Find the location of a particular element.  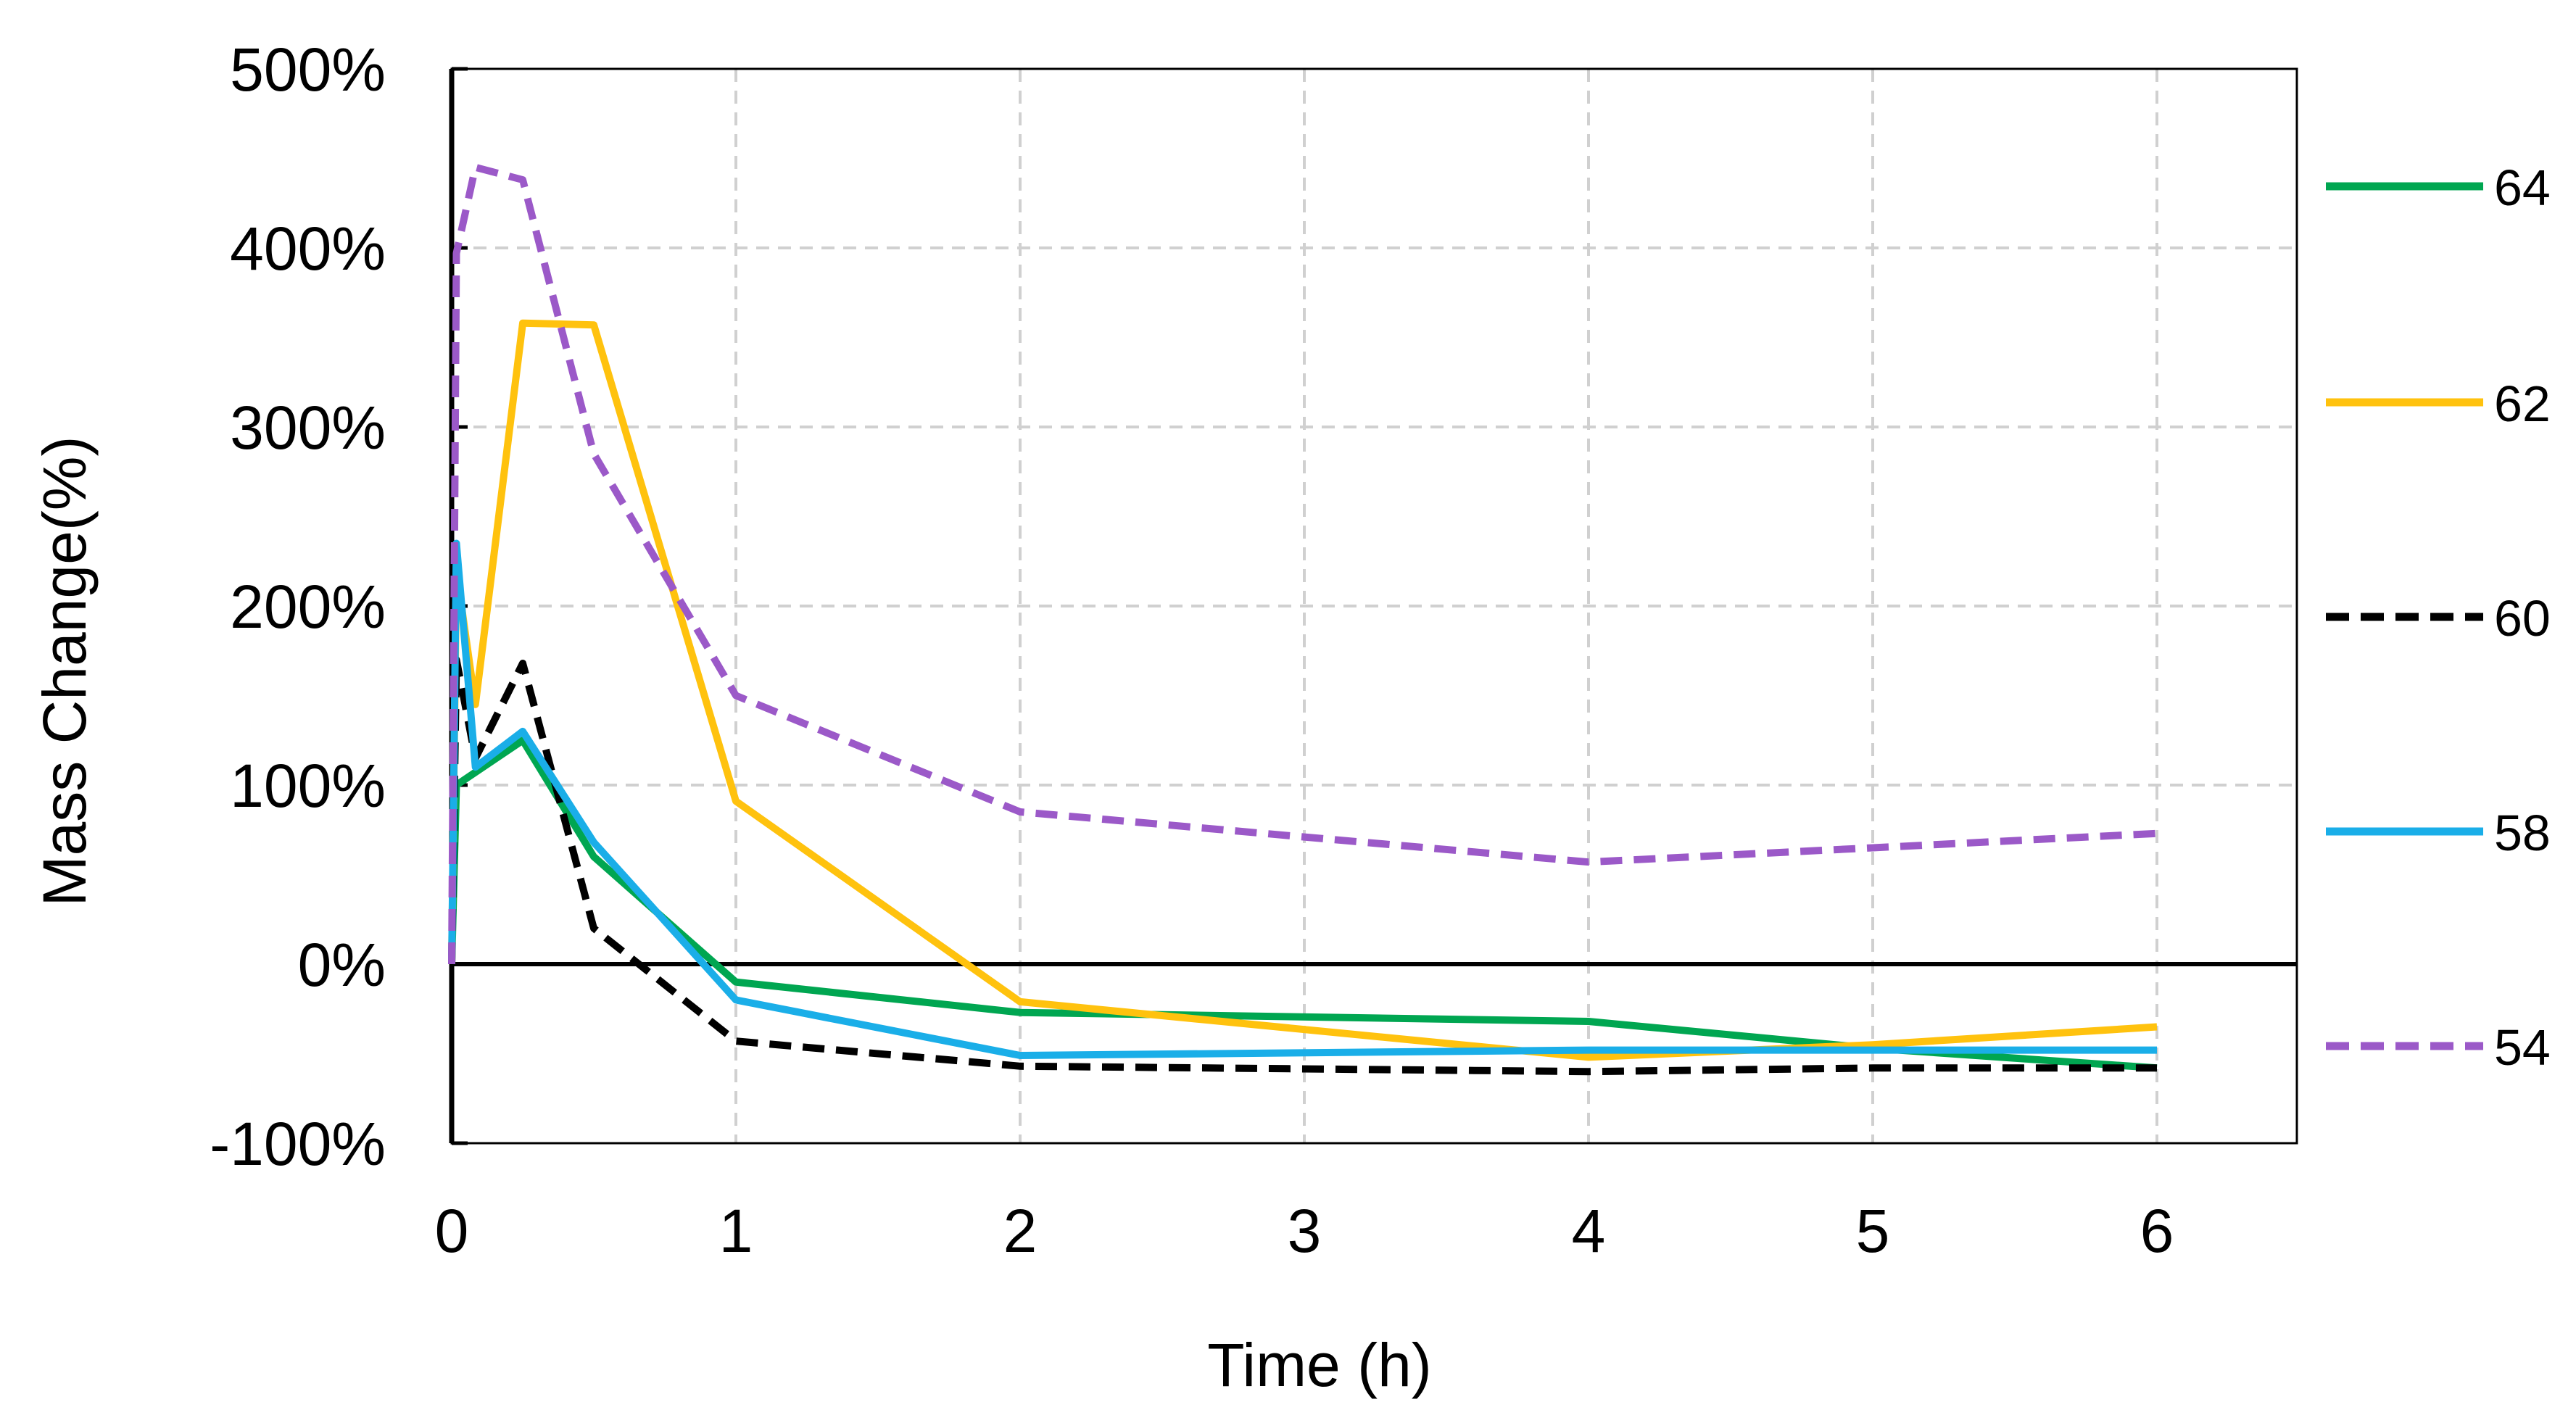

legend-label-60: 60 is located at coordinates (2523, 618).